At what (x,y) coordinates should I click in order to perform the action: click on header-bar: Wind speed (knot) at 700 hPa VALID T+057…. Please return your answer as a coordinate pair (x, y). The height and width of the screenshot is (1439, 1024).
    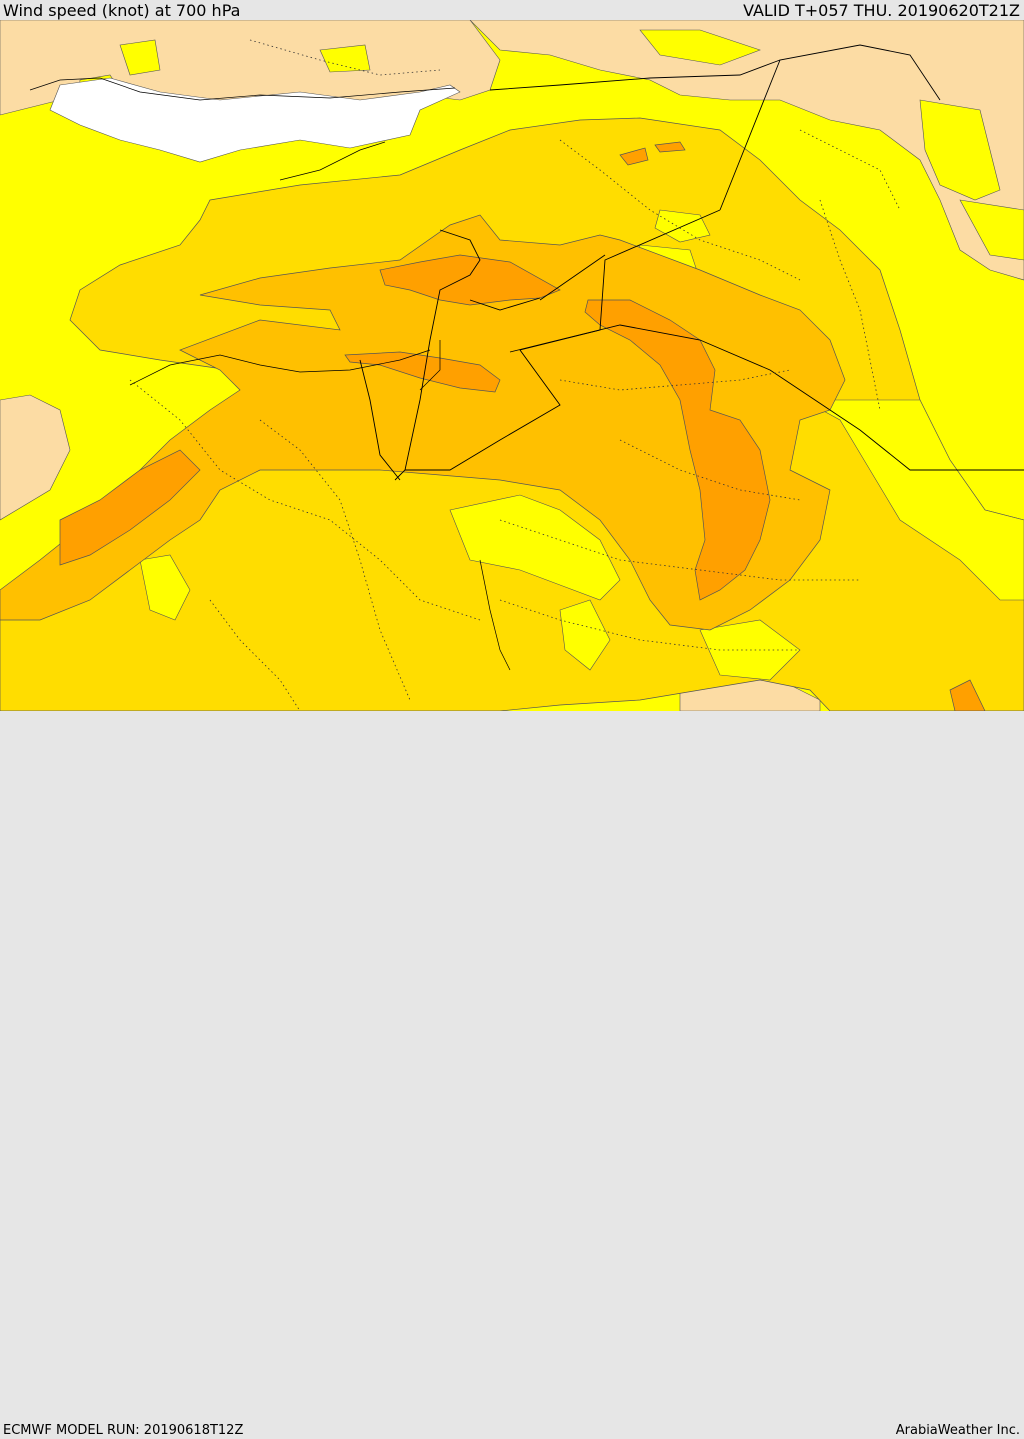
    Looking at the image, I should click on (512, 10).